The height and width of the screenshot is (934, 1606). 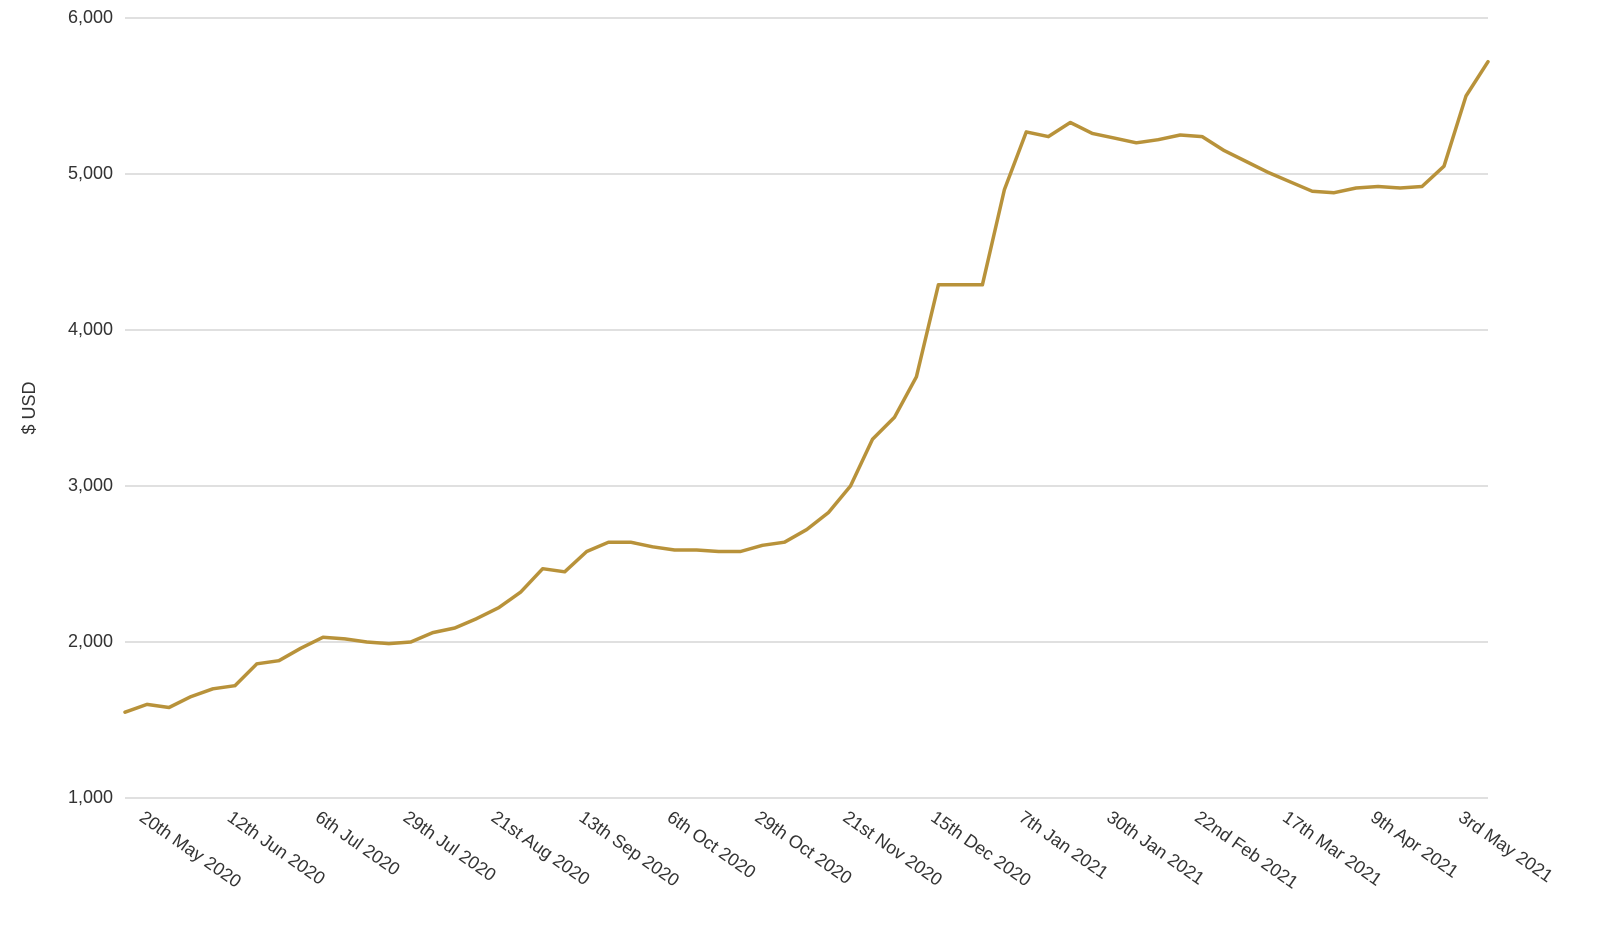 I want to click on x-tick-label: 6th Jul 2020, so click(x=358, y=843).